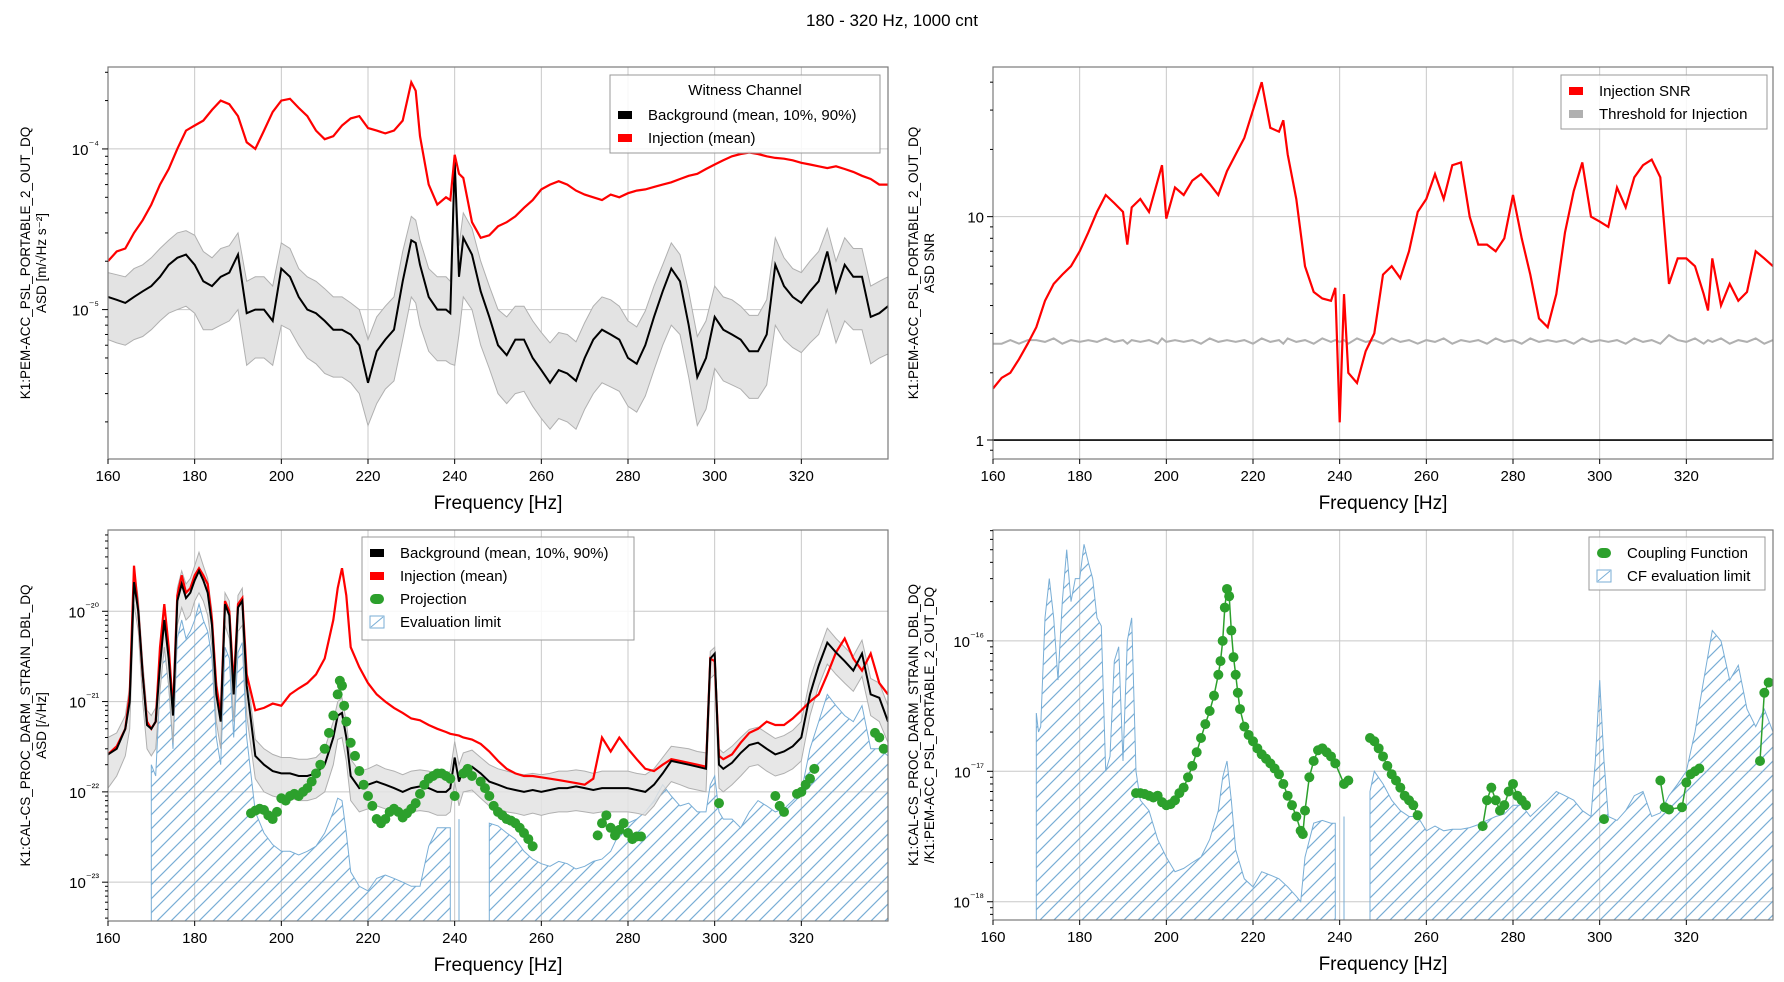  What do you see at coordinates (498, 675) in the screenshot?
I see `injection-mean-line` at bounding box center [498, 675].